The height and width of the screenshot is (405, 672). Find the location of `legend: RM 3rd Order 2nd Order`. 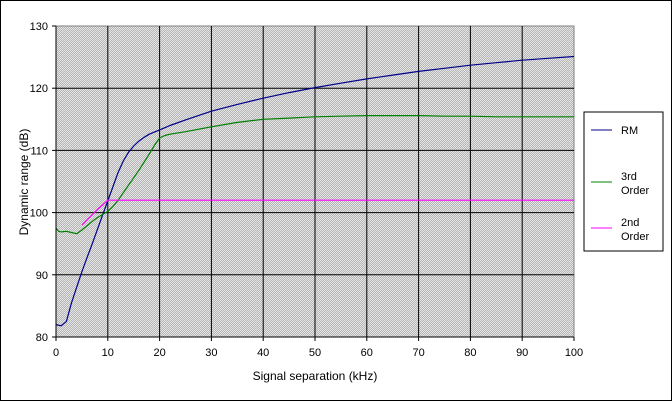

legend: RM 3rd Order 2nd Order is located at coordinates (623, 181).